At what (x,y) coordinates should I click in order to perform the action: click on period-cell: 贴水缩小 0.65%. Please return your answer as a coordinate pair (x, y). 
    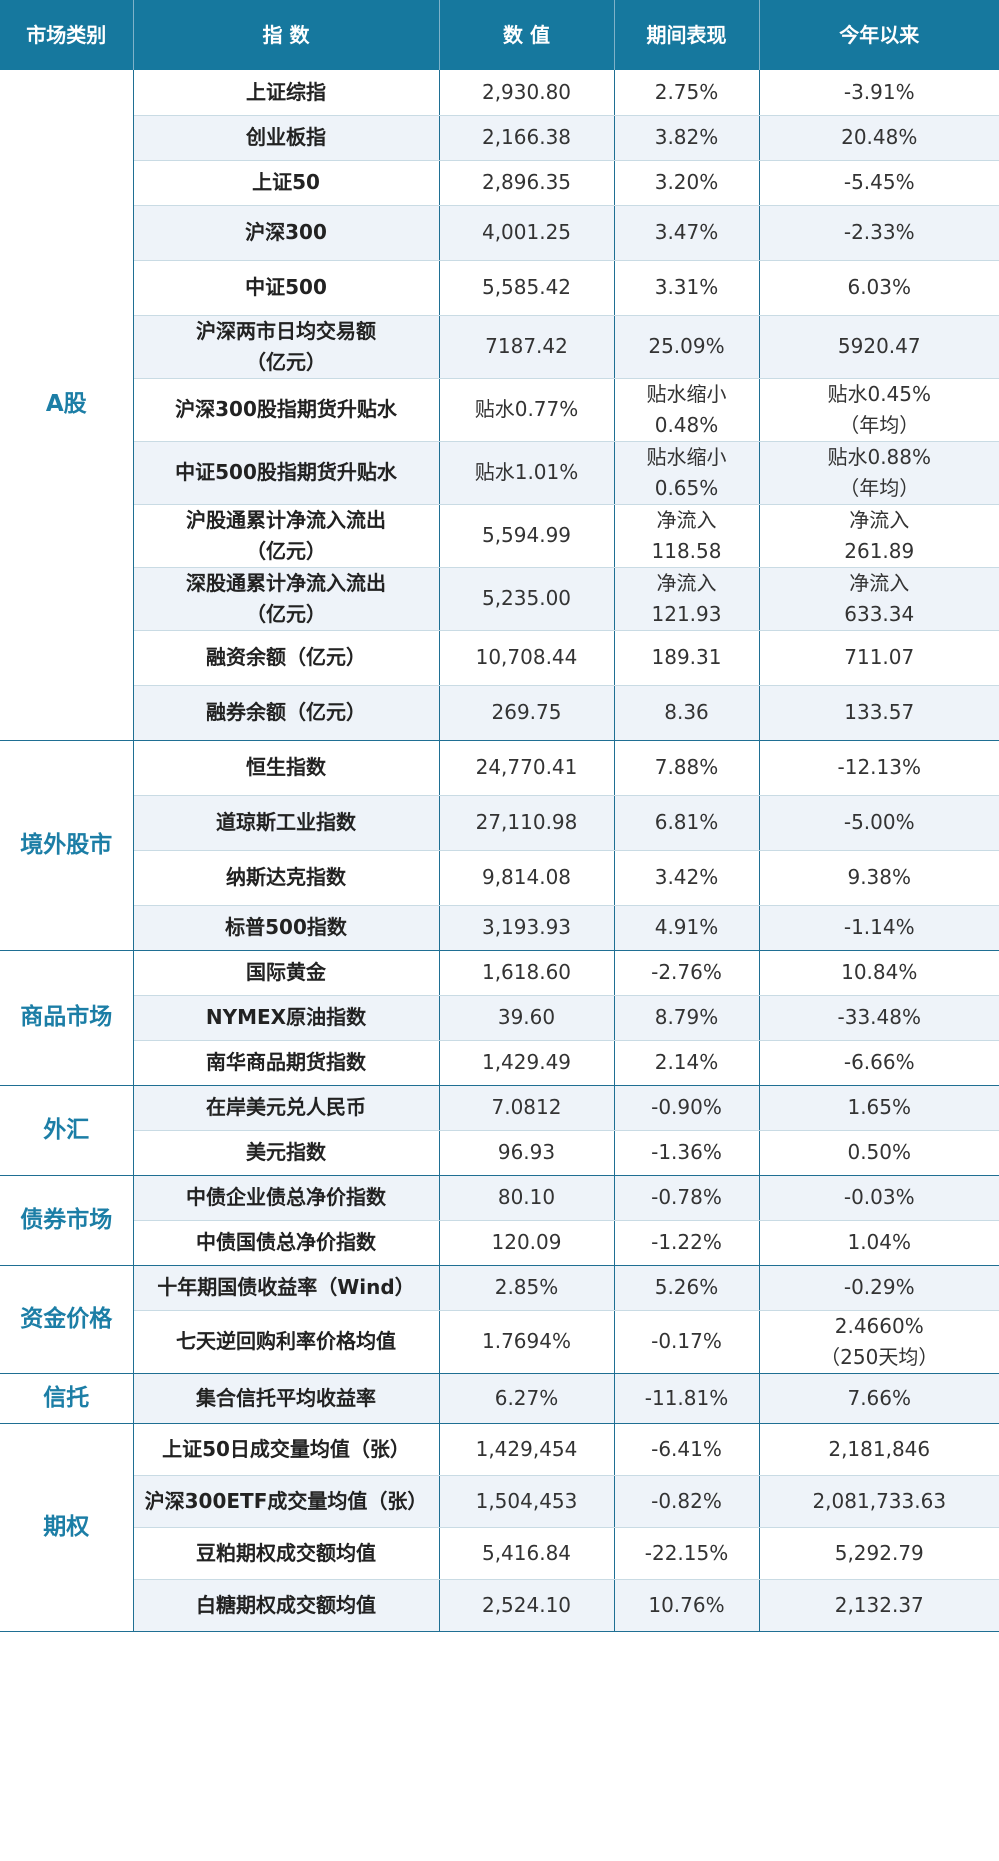
    Looking at the image, I should click on (687, 473).